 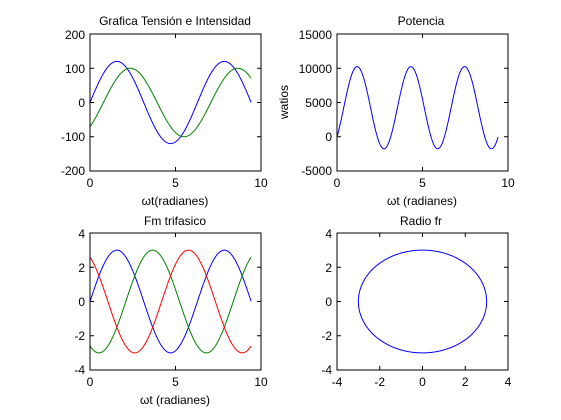 What do you see at coordinates (261, 183) in the screenshot?
I see `panel-1-xtick-2: 10` at bounding box center [261, 183].